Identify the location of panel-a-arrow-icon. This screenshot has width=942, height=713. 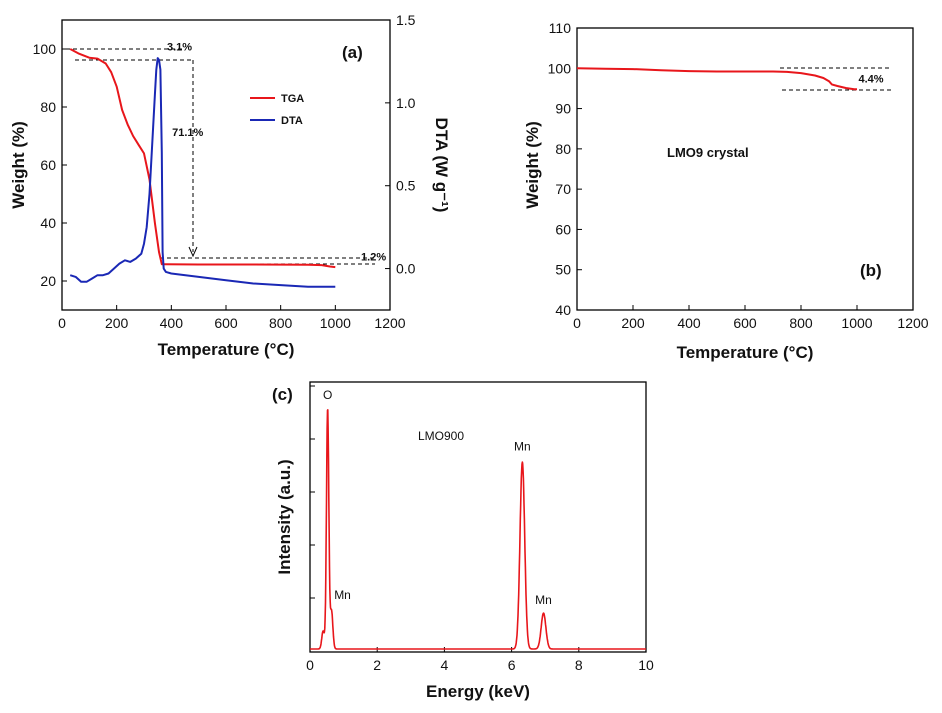
(193, 252).